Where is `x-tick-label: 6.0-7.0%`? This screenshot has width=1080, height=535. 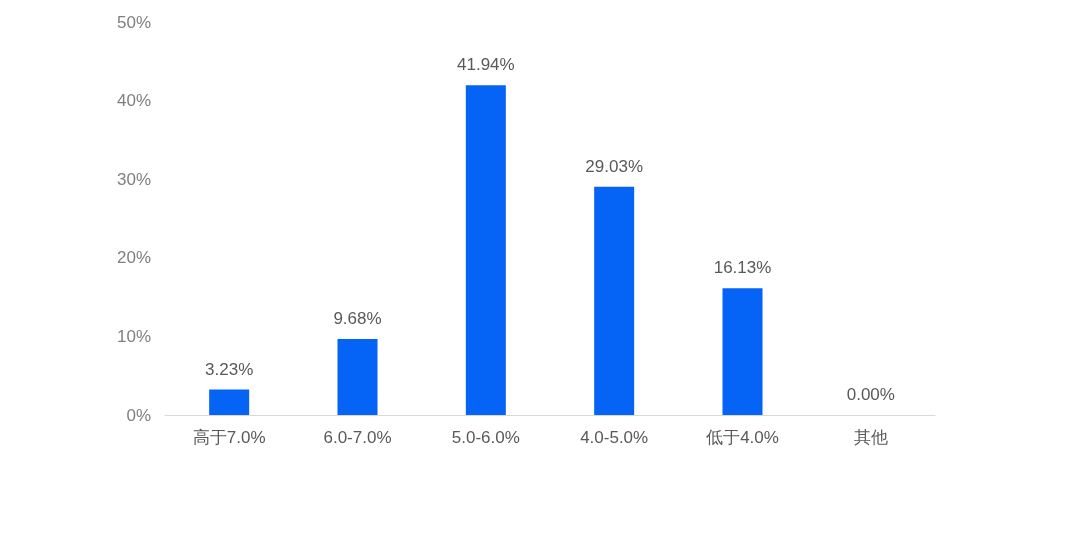
x-tick-label: 6.0-7.0% is located at coordinates (357, 437).